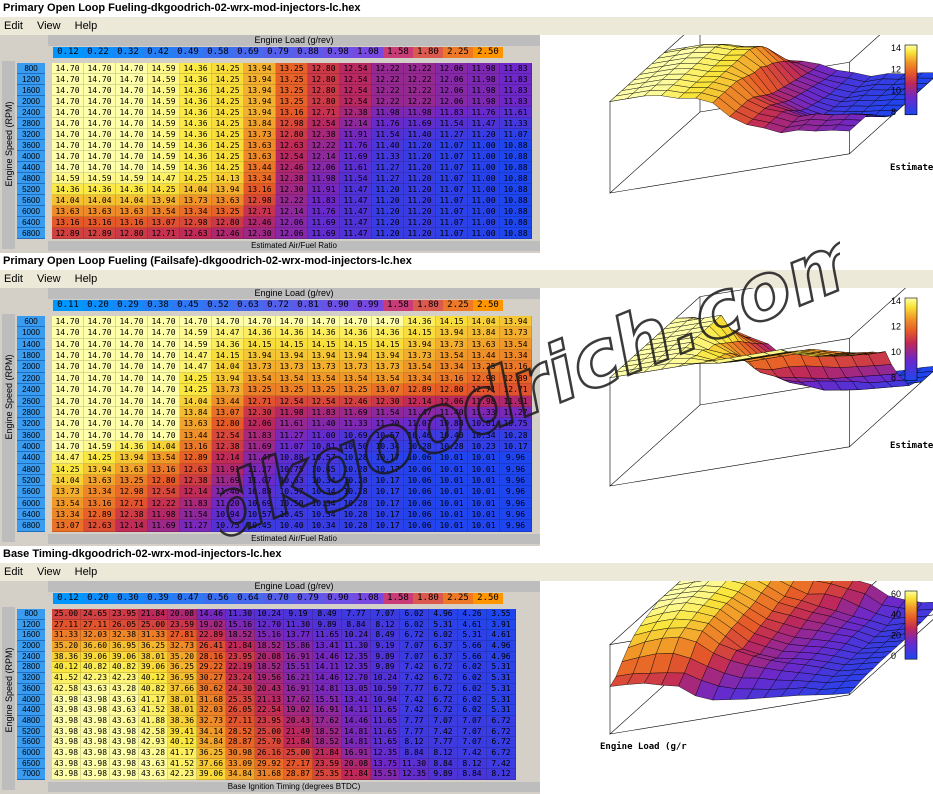 The height and width of the screenshot is (794, 933). What do you see at coordinates (385, 700) in the screenshot?
I see `table-cell: 10.94` at bounding box center [385, 700].